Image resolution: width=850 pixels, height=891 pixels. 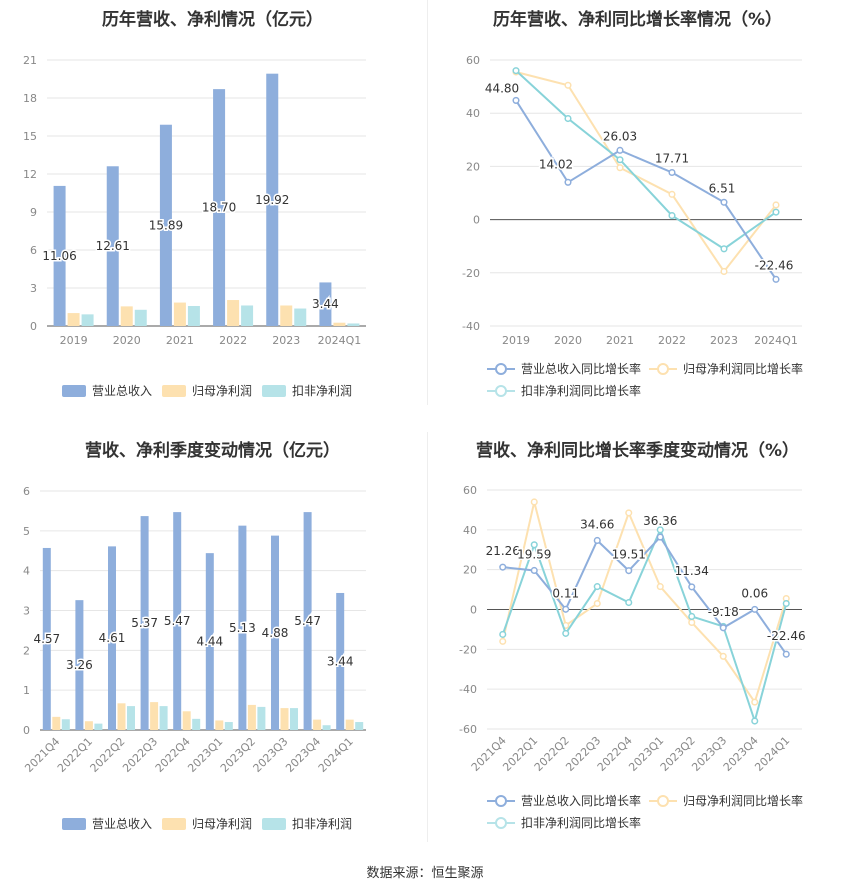 I want to click on y-tick-label: 0, so click(x=33, y=326).